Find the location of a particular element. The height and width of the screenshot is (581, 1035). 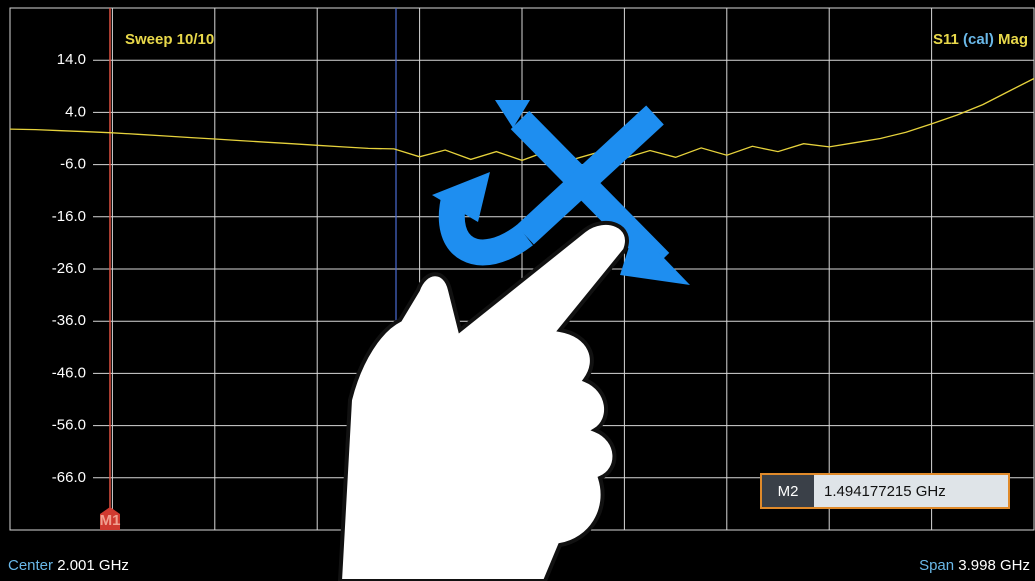

gesture-arrow-curve is located at coordinates (485, 228).